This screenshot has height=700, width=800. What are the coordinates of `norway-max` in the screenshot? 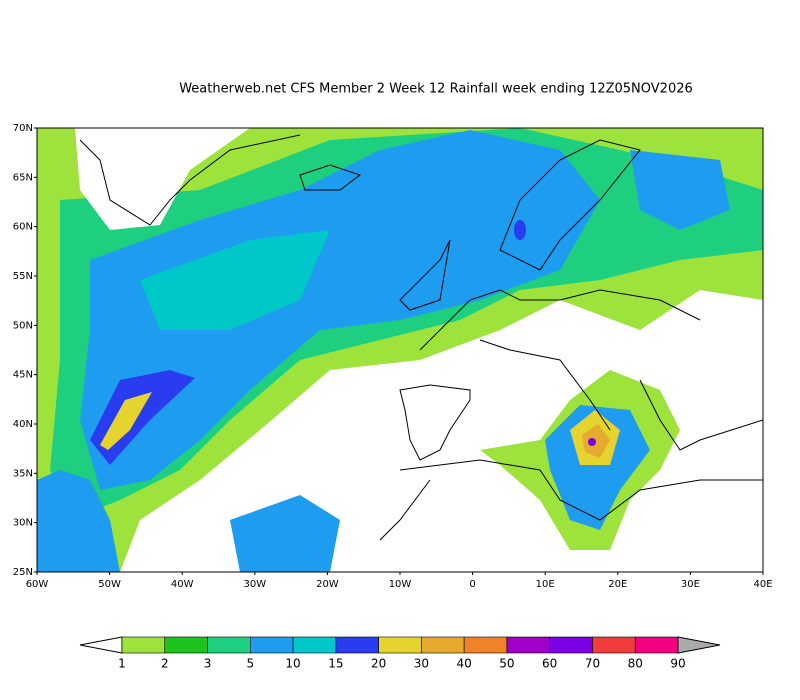 It's located at (520, 230).